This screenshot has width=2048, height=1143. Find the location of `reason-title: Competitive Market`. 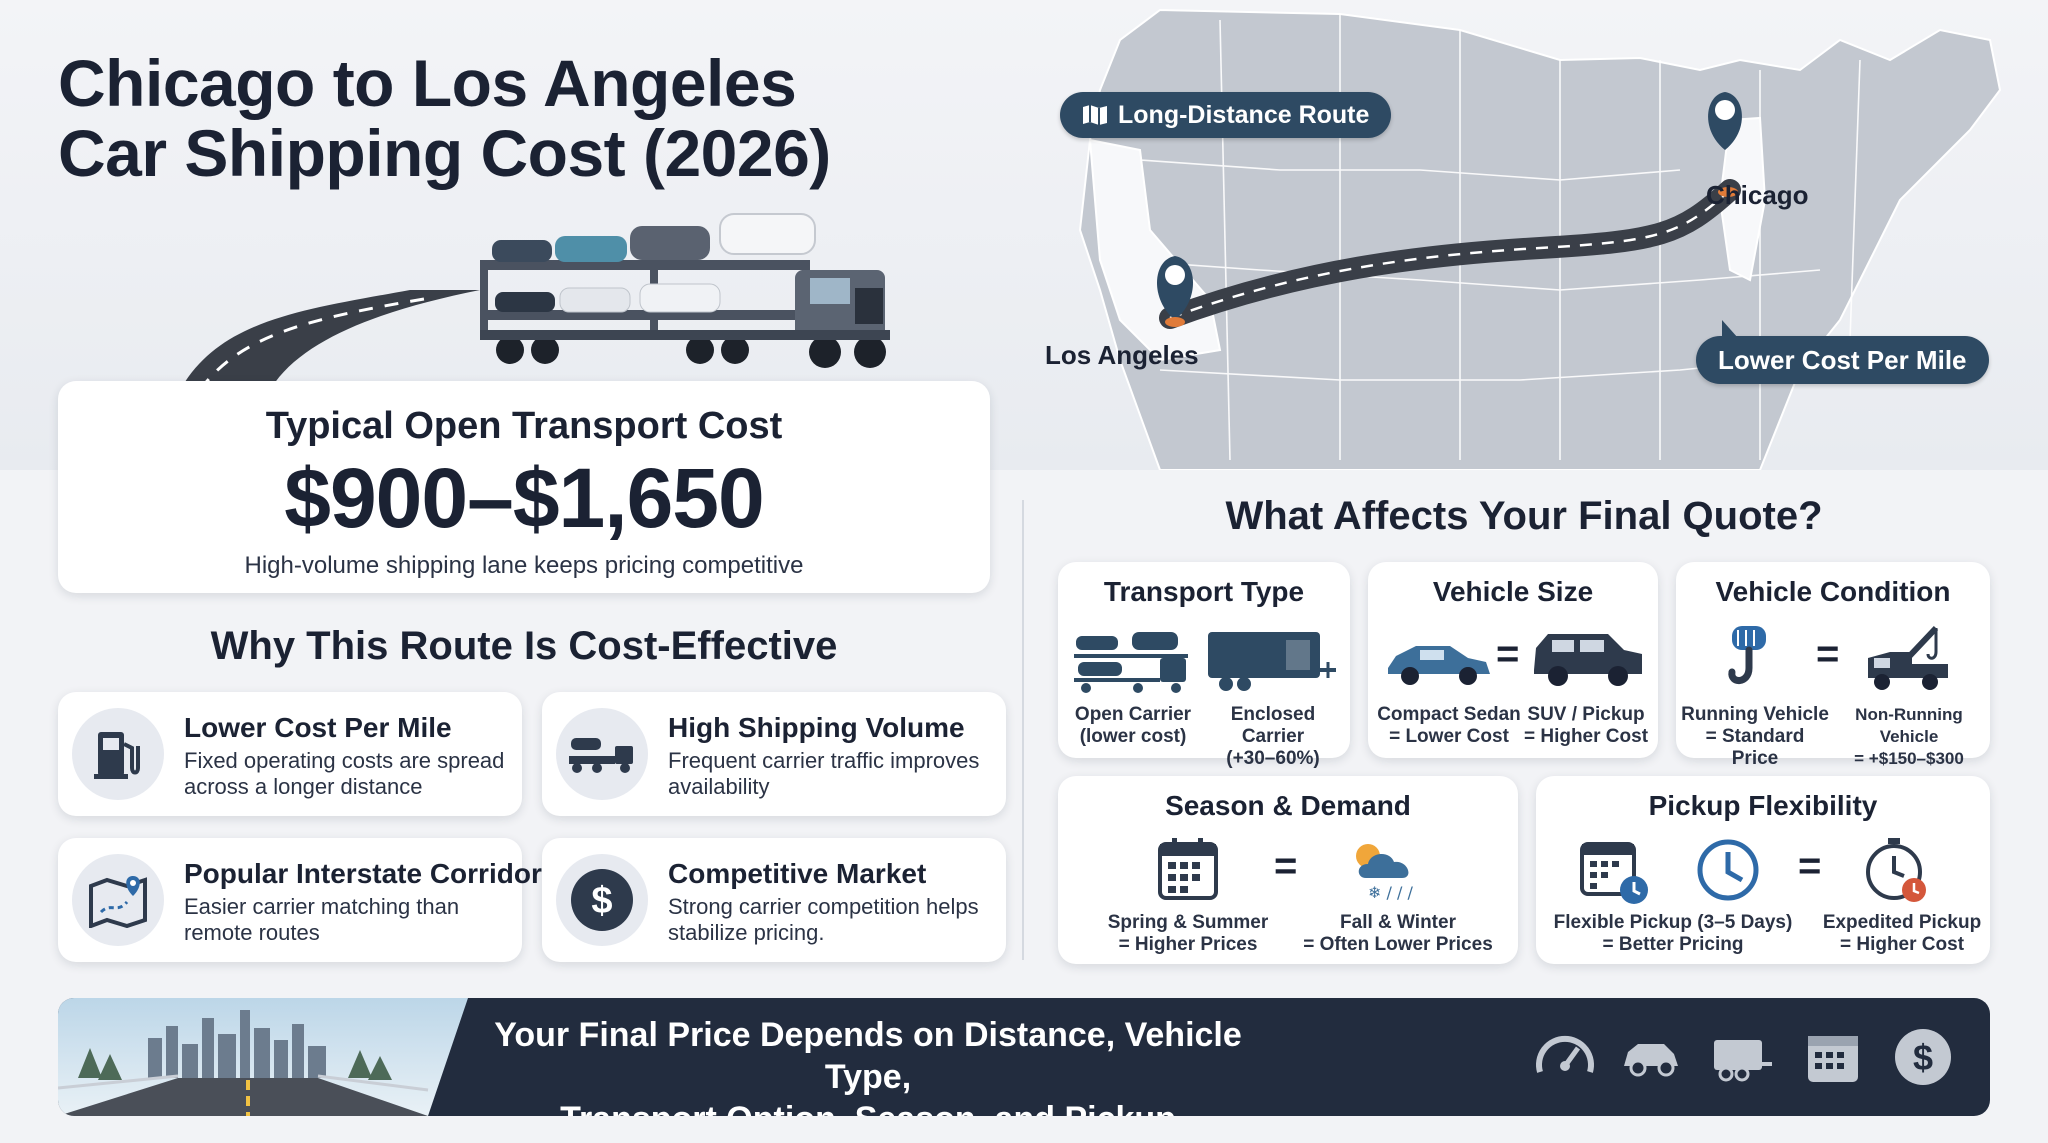

reason-title: Competitive Market is located at coordinates (797, 873).